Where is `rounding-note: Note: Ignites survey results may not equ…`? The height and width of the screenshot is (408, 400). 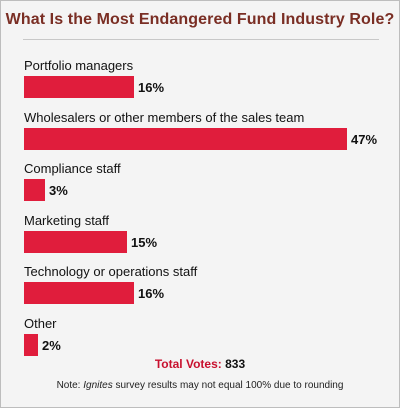 rounding-note: Note: Ignites survey results may not equ… is located at coordinates (200, 385).